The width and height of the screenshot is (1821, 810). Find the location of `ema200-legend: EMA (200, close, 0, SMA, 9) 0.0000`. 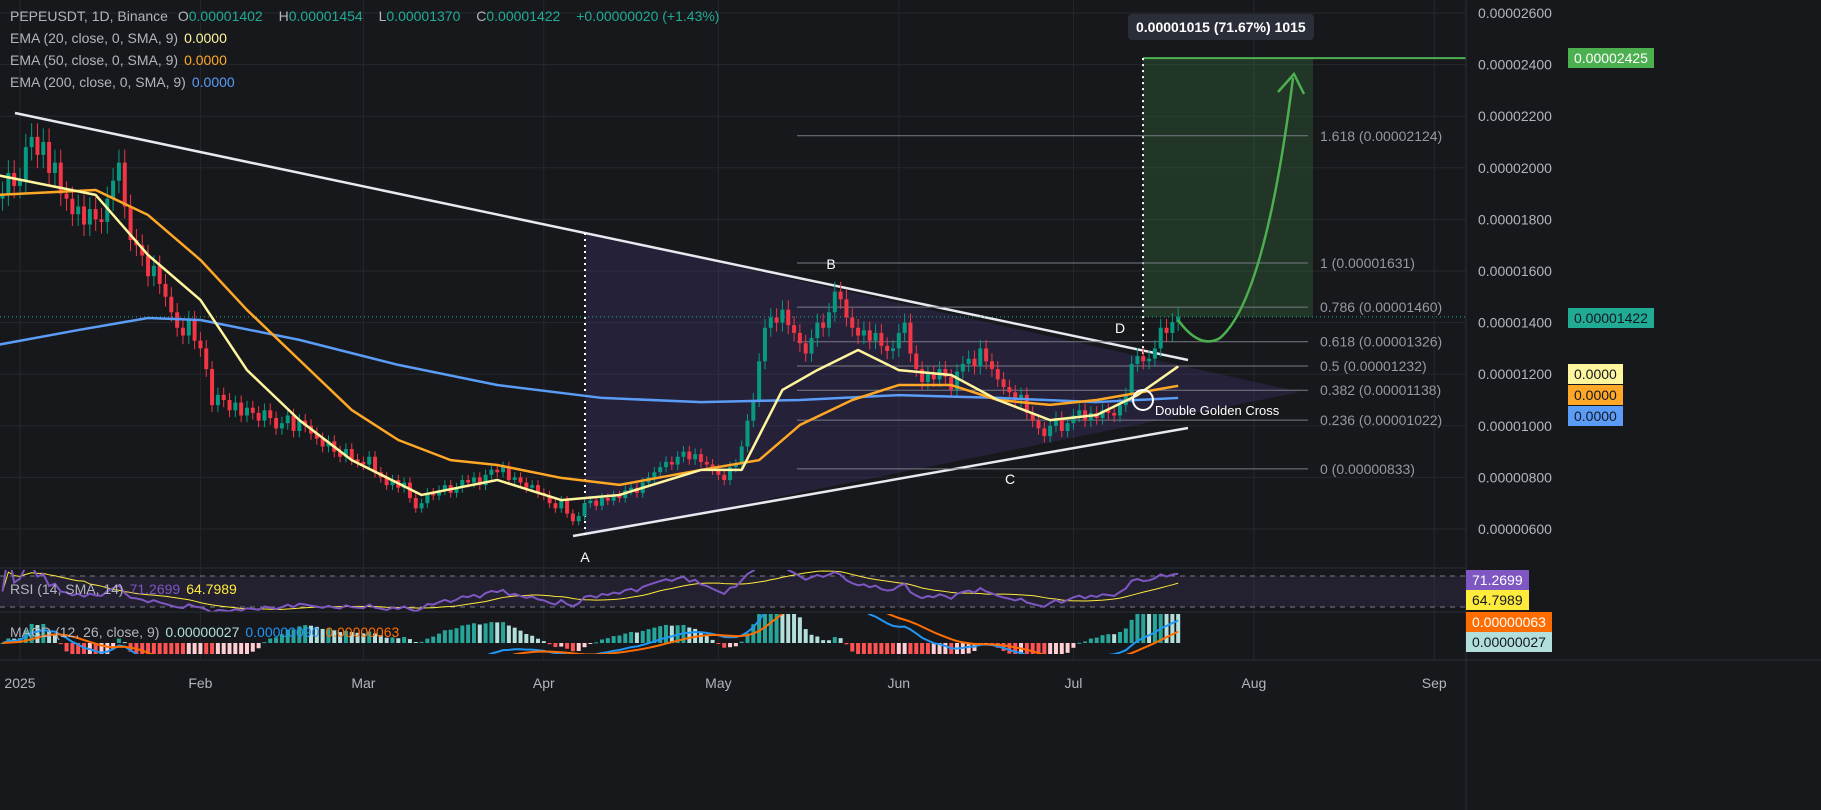

ema200-legend: EMA (200, close, 0, SMA, 9) 0.0000 is located at coordinates (125, 82).